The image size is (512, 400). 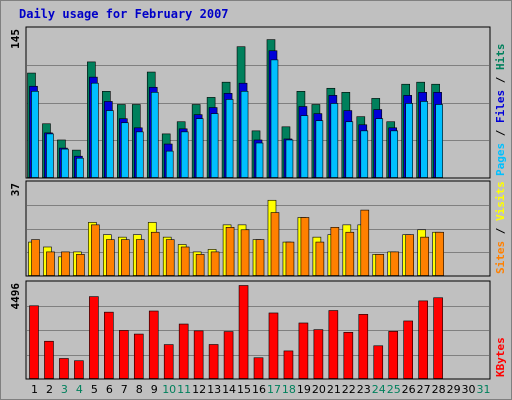 What do you see at coordinates (124, 389) in the screenshot?
I see `x-tick-label-7: 7` at bounding box center [124, 389].